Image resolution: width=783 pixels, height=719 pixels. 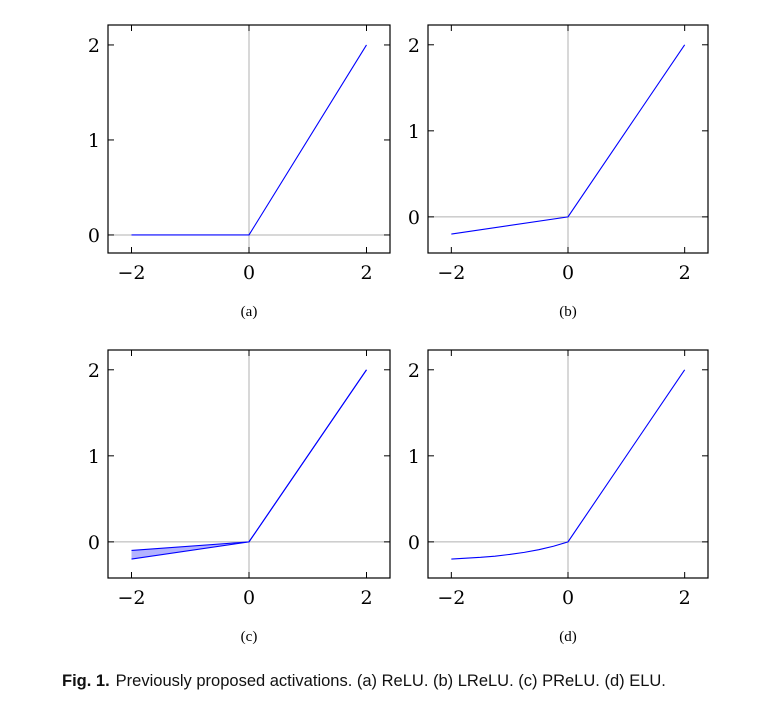 I want to click on subplot-label: (d), so click(x=568, y=637).